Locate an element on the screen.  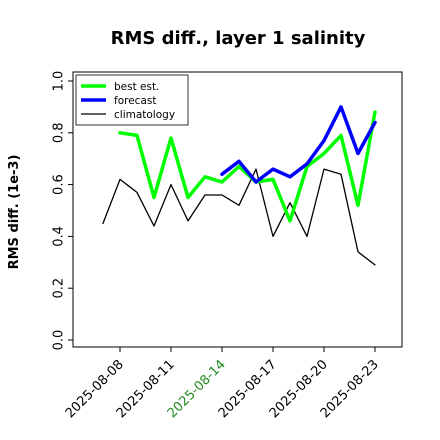
legend-label: climatology is located at coordinates (144, 115).